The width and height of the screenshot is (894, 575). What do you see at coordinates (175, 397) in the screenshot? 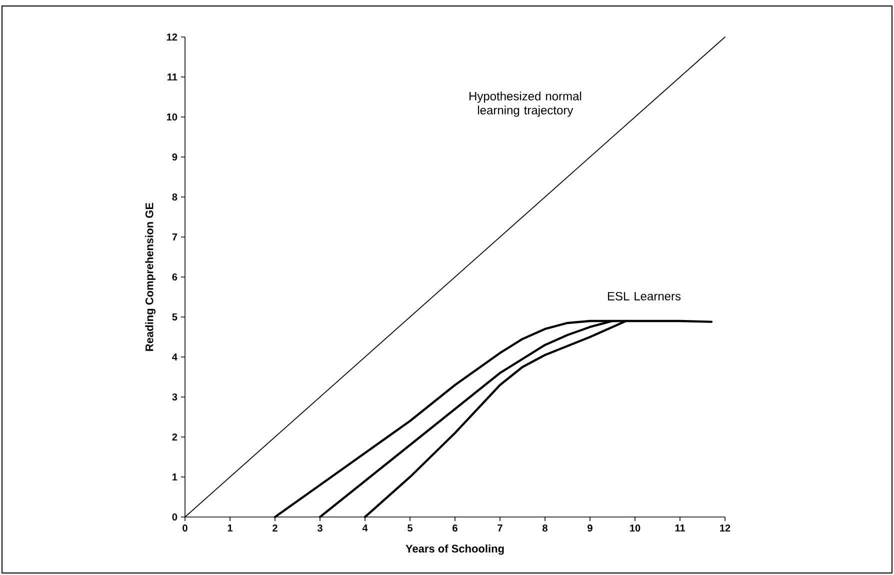
I see `y-tick-label: 3` at bounding box center [175, 397].